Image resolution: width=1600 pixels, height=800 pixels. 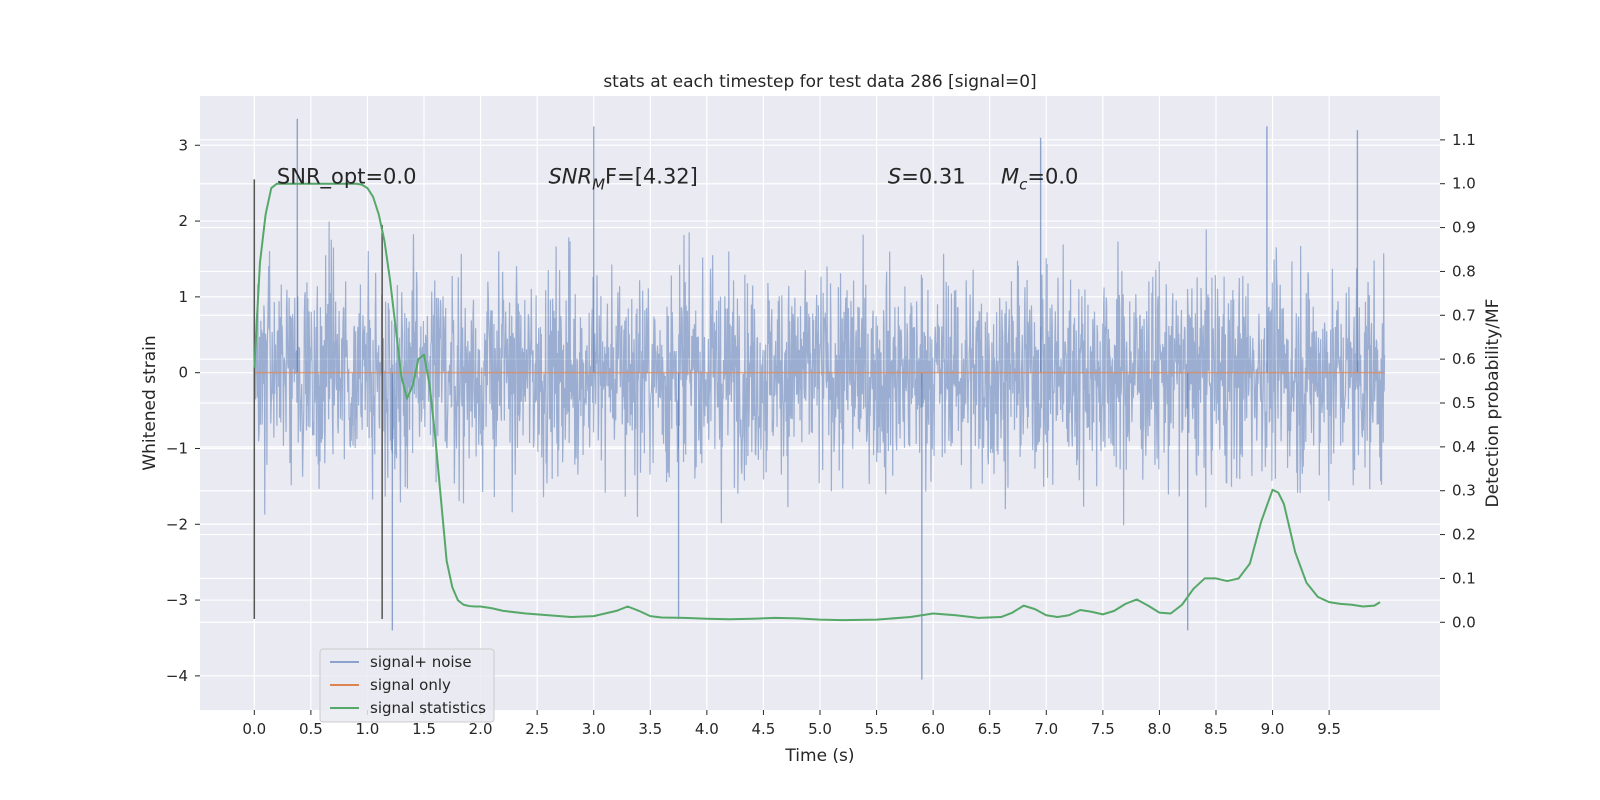 I want to click on y2-tick-label: 0.8, so click(x=1464, y=271).